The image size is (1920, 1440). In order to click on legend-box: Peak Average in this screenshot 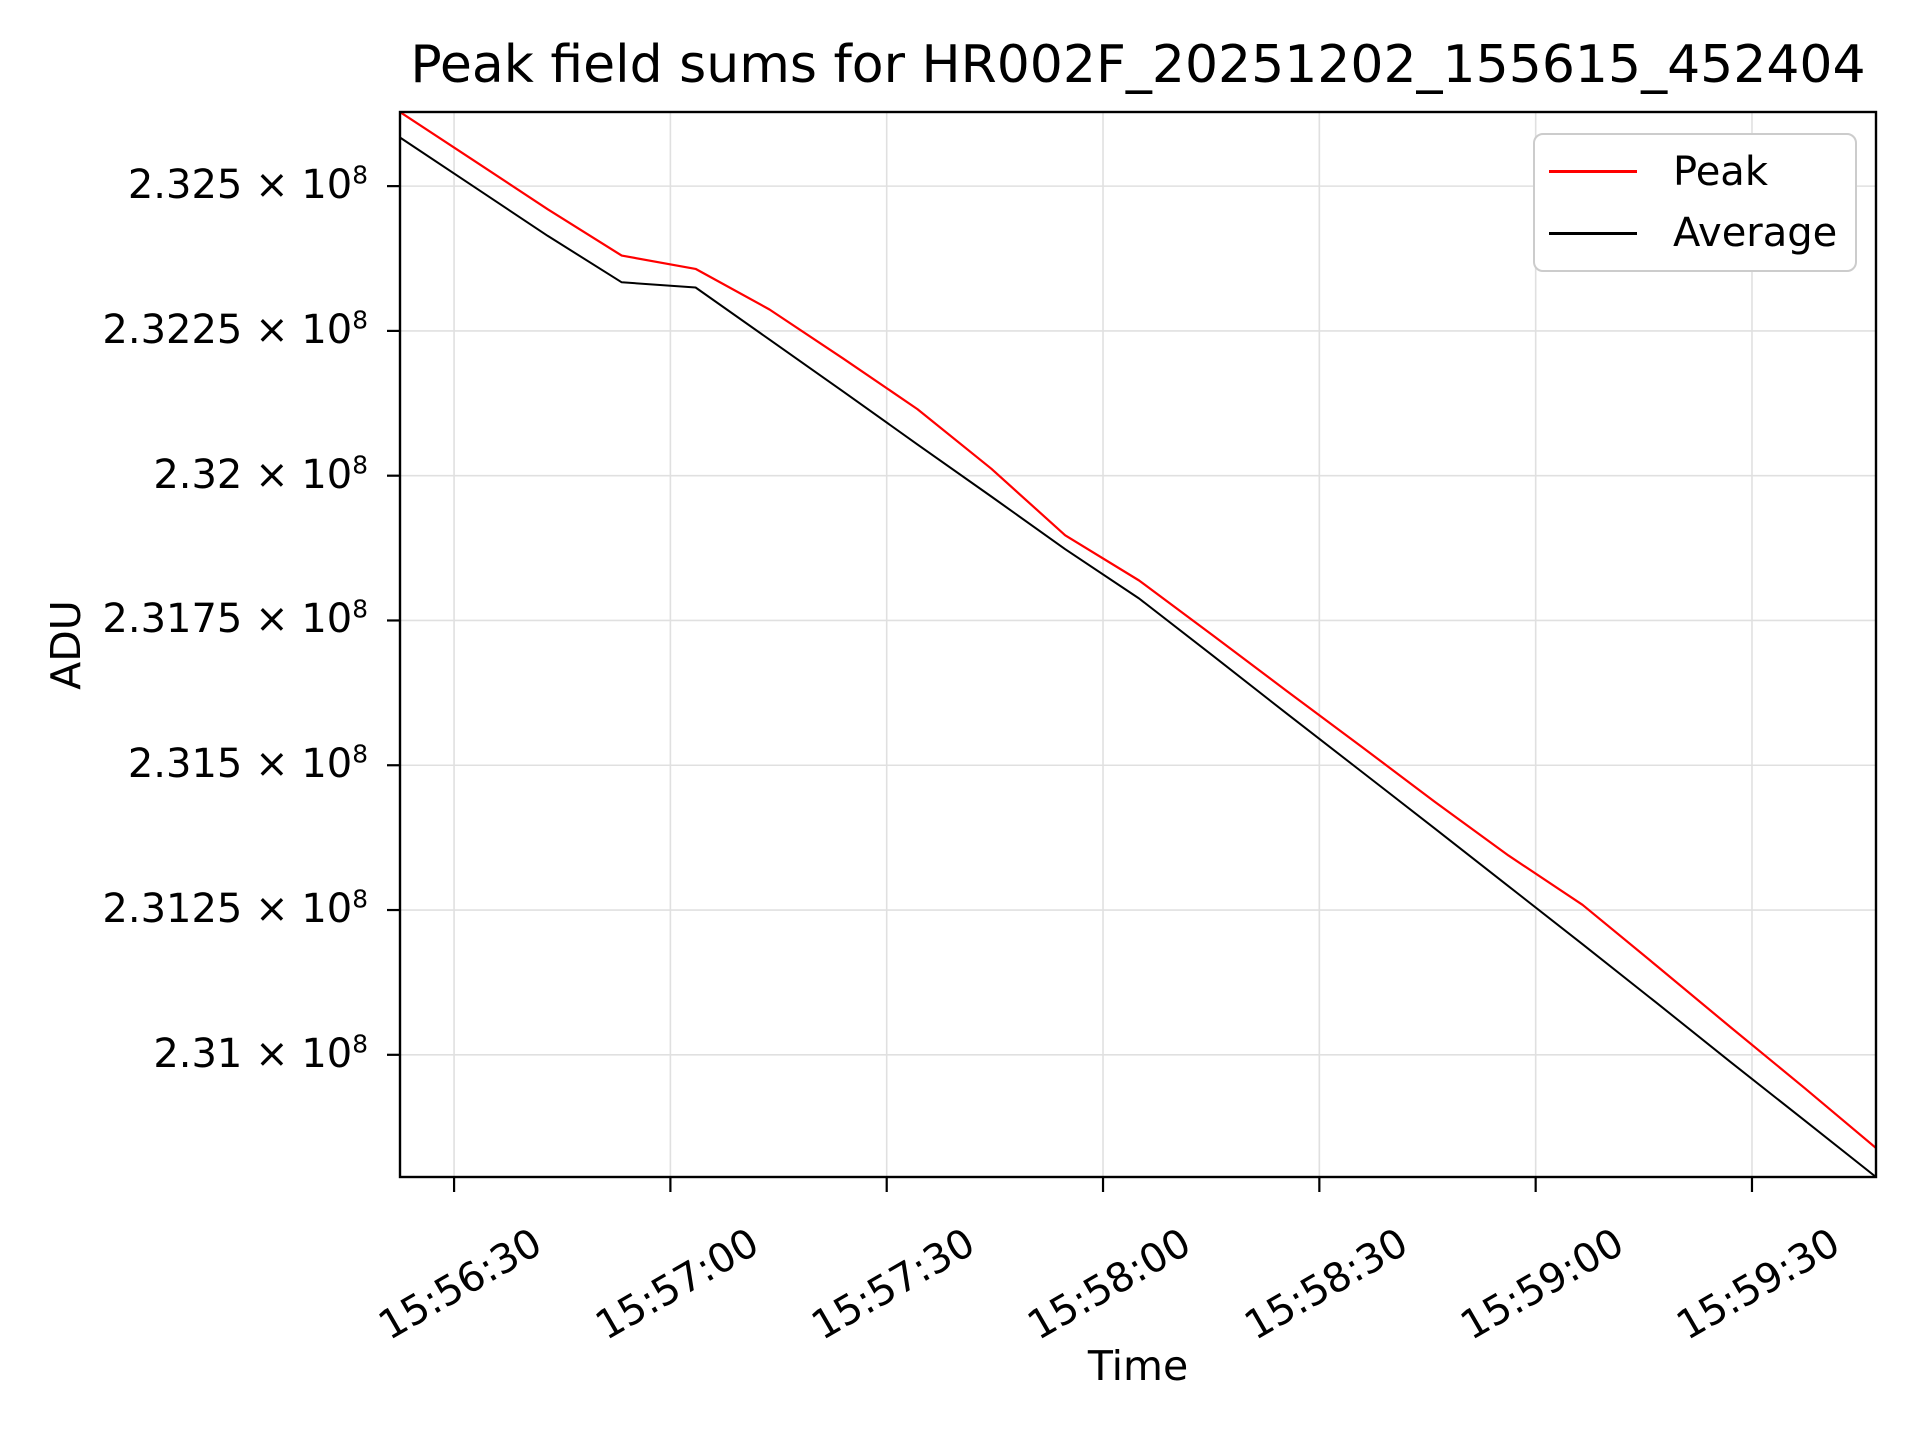, I will do `click(1695, 202)`.